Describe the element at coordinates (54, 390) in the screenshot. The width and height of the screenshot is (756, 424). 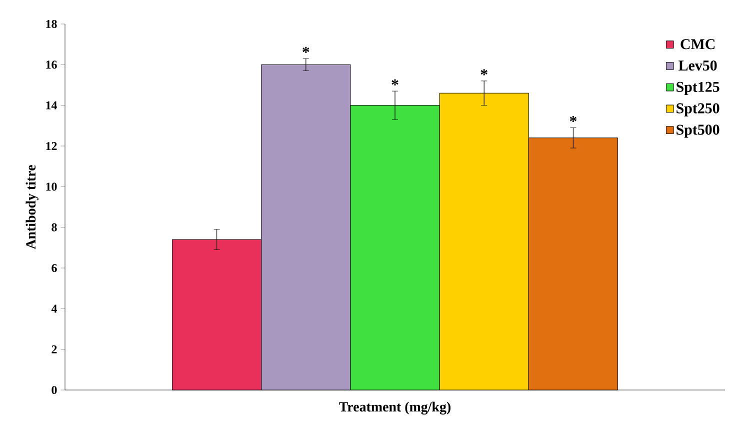
I see `y-tick-label: 0` at that location.